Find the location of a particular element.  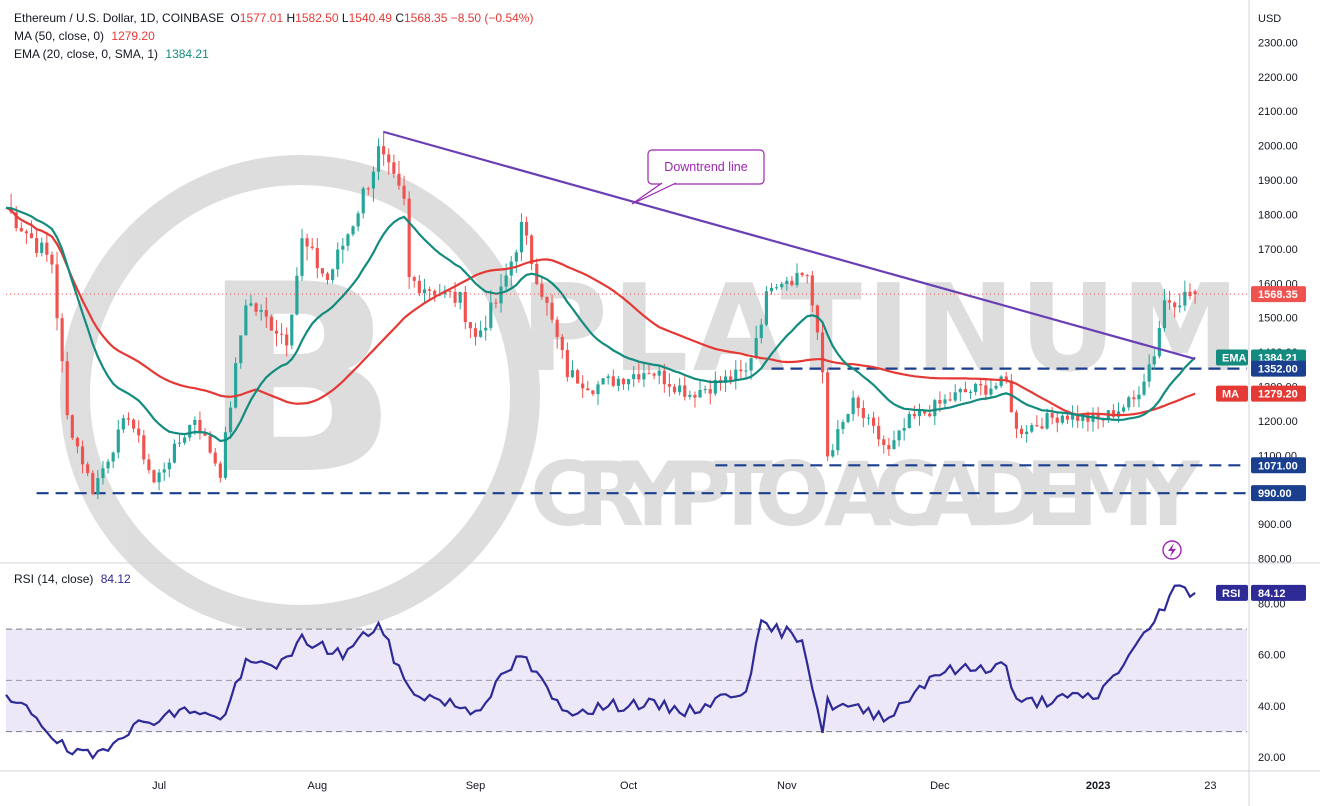

rsi-legend: RSI (14, close) 84.12 is located at coordinates (72, 579).